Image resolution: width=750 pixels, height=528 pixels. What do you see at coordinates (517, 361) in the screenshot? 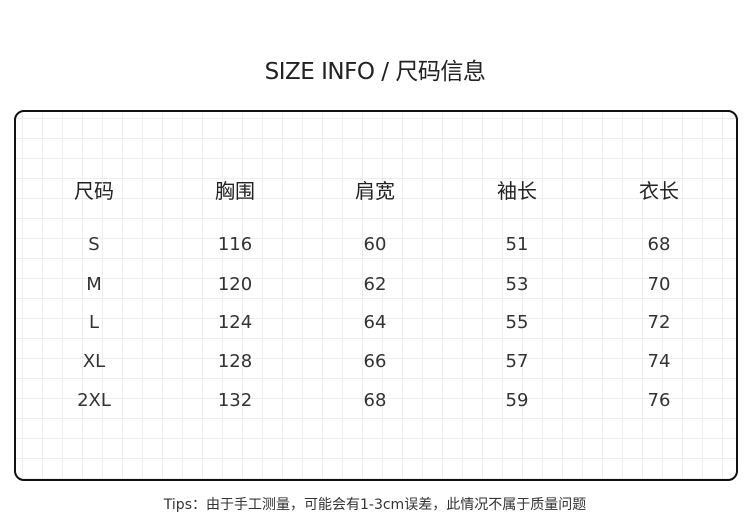
I see `table-cell: 57` at bounding box center [517, 361].